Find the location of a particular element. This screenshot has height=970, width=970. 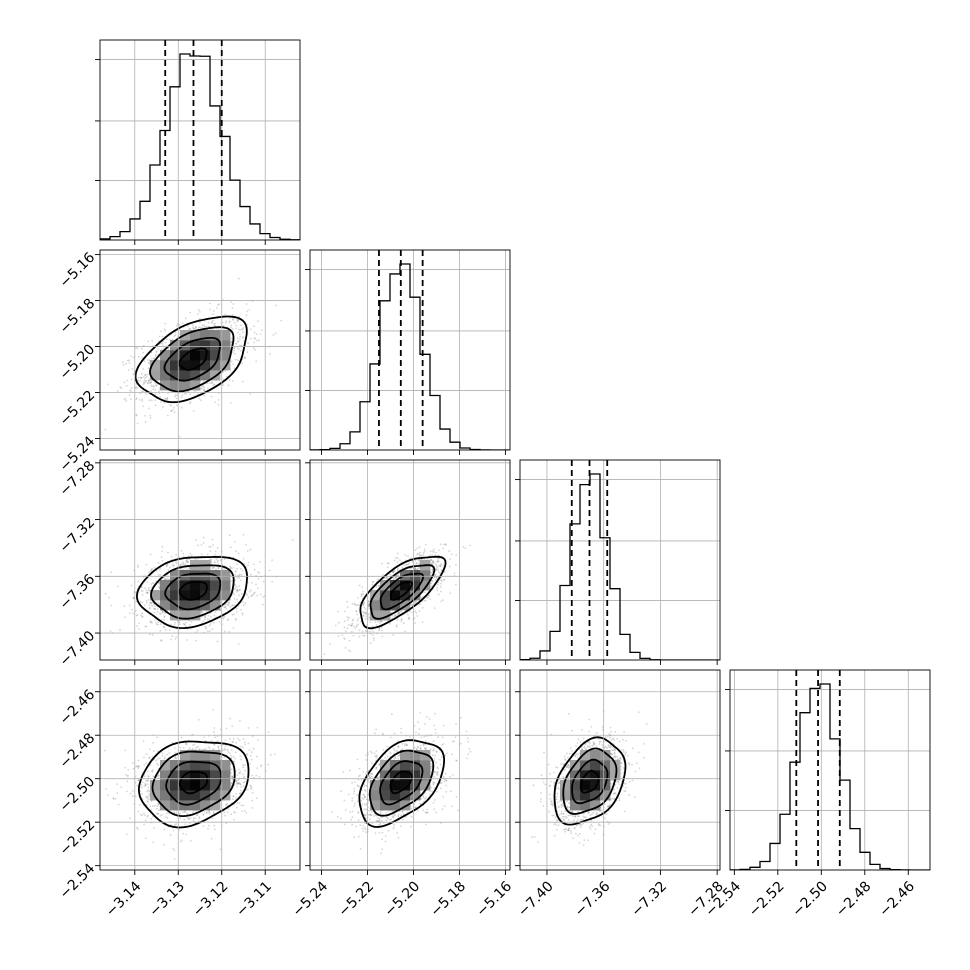

panel-body is located at coordinates (199, 589).